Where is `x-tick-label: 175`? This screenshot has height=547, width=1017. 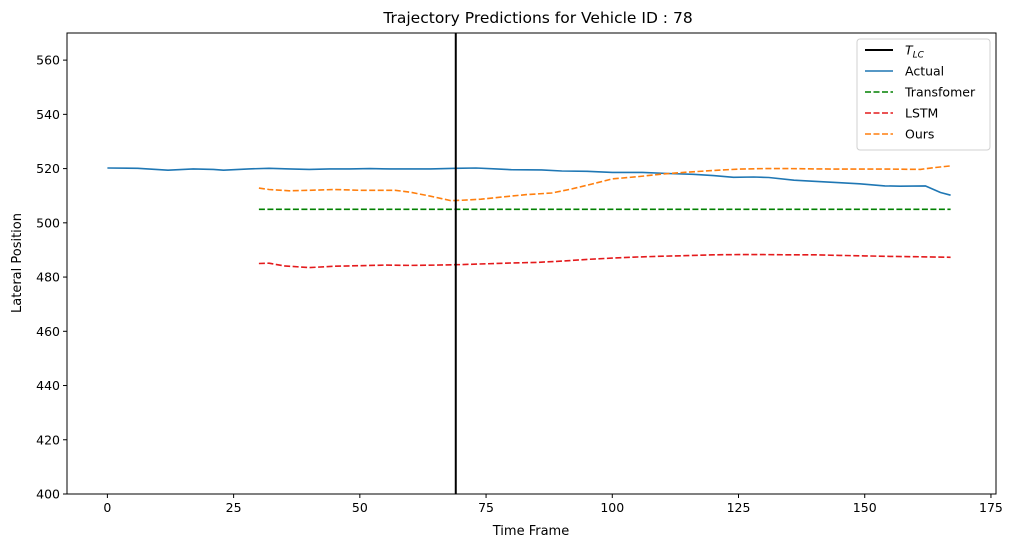
x-tick-label: 175 is located at coordinates (991, 507).